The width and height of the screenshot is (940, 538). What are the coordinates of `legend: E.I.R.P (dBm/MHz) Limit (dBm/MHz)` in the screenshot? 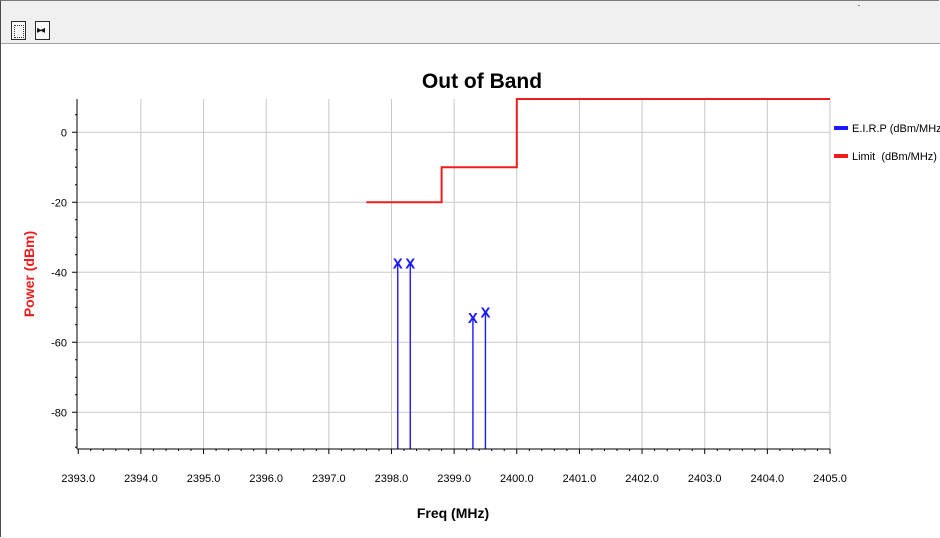 It's located at (887, 143).